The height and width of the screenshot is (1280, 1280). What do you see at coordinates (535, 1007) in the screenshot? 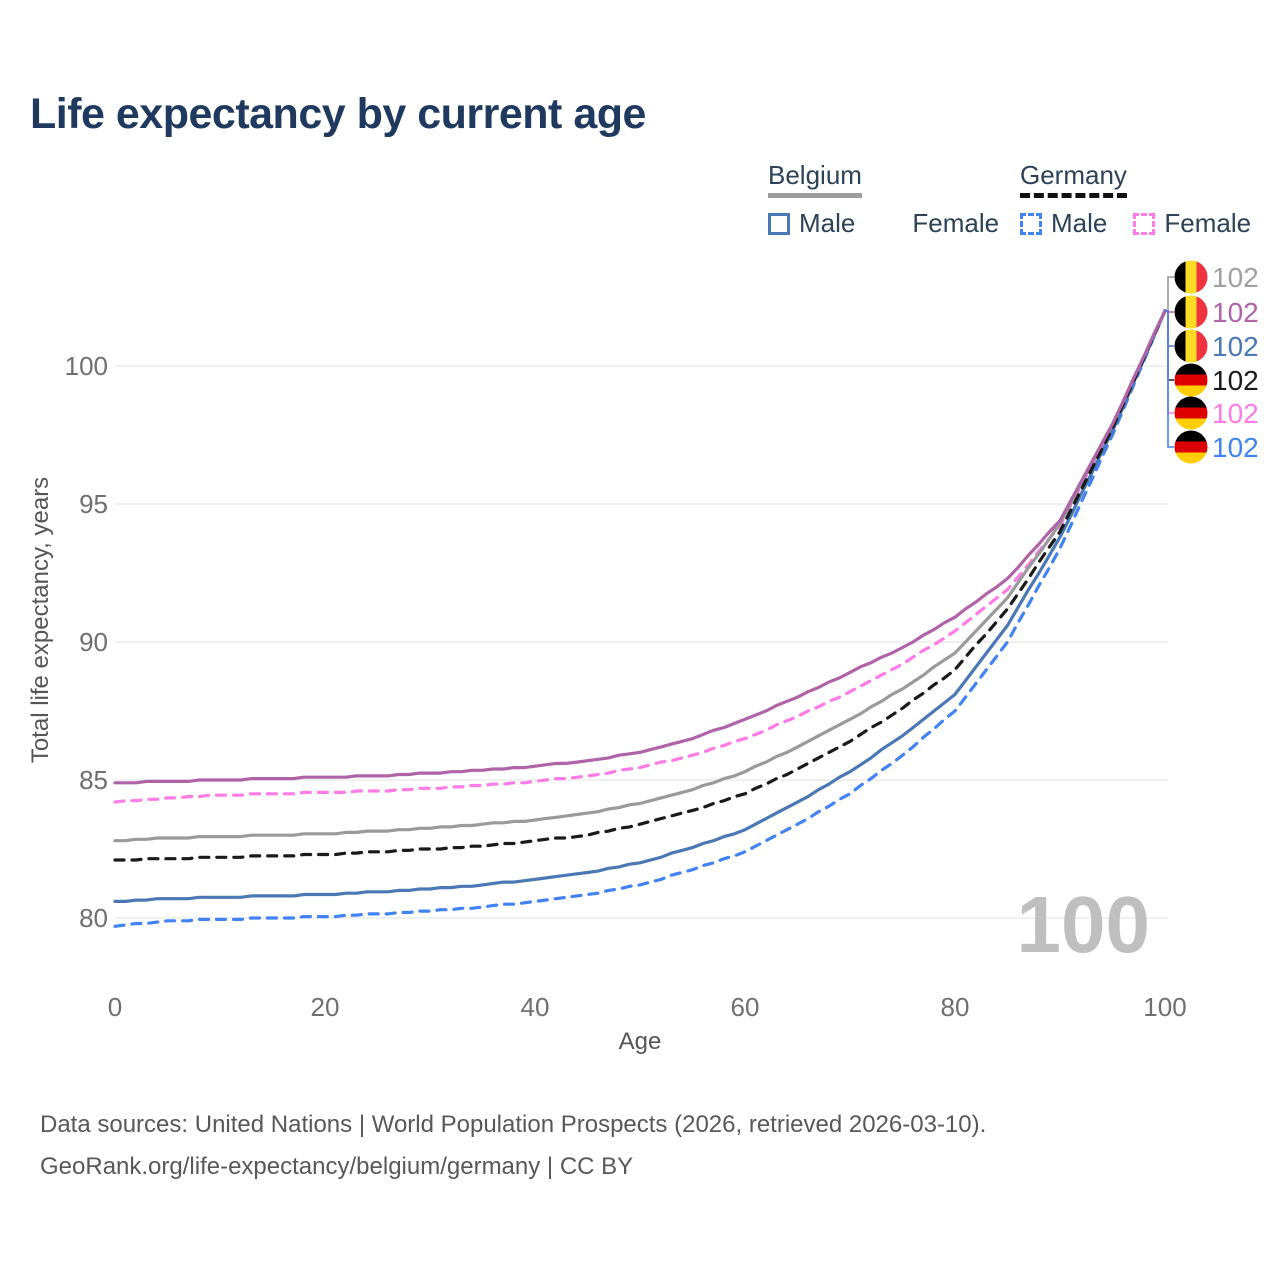
I see `x-tick-label-40: 40` at bounding box center [535, 1007].